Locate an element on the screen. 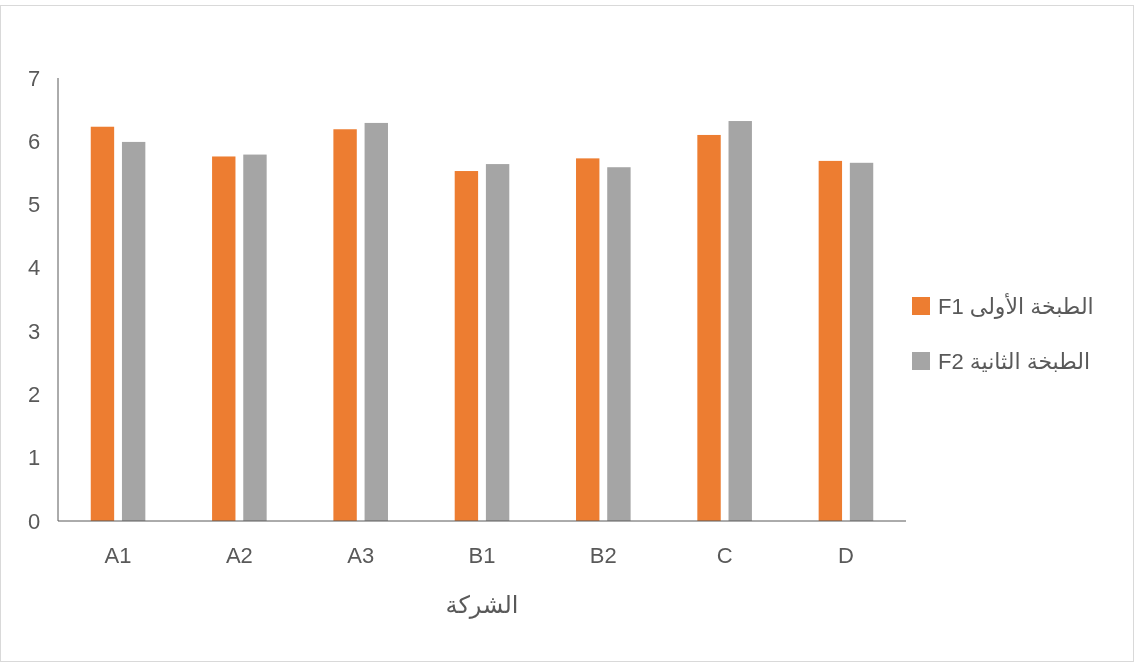 The height and width of the screenshot is (667, 1134). x-tick-label: A1 is located at coordinates (118, 555).